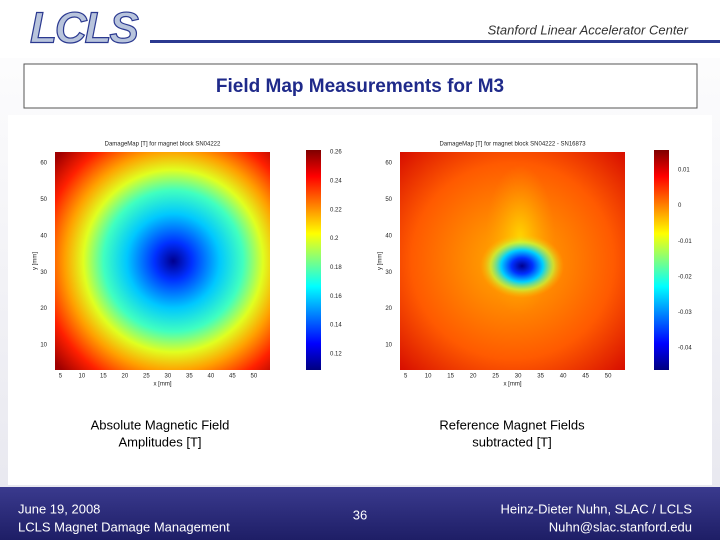  Describe the element at coordinates (685, 349) in the screenshot. I see `colorbar-tick-label: -0.04` at that location.